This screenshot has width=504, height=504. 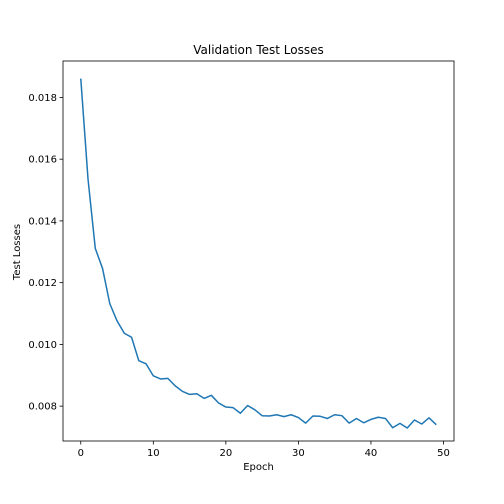 I want to click on y-tick-label-5: 0.018, so click(x=42, y=98).